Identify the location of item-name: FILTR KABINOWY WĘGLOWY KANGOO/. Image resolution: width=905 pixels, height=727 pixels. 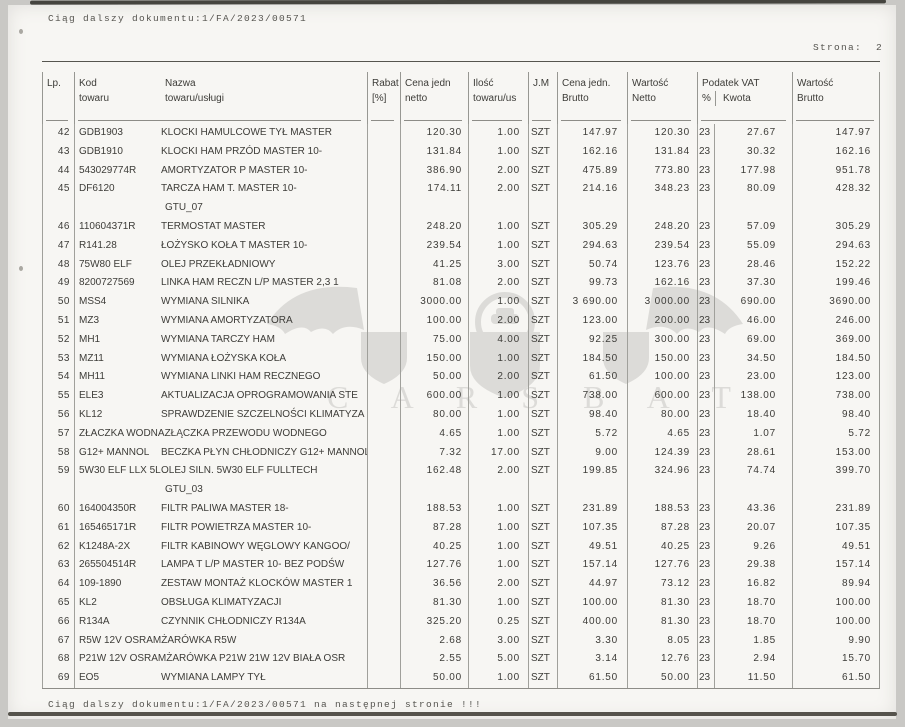
(255, 546).